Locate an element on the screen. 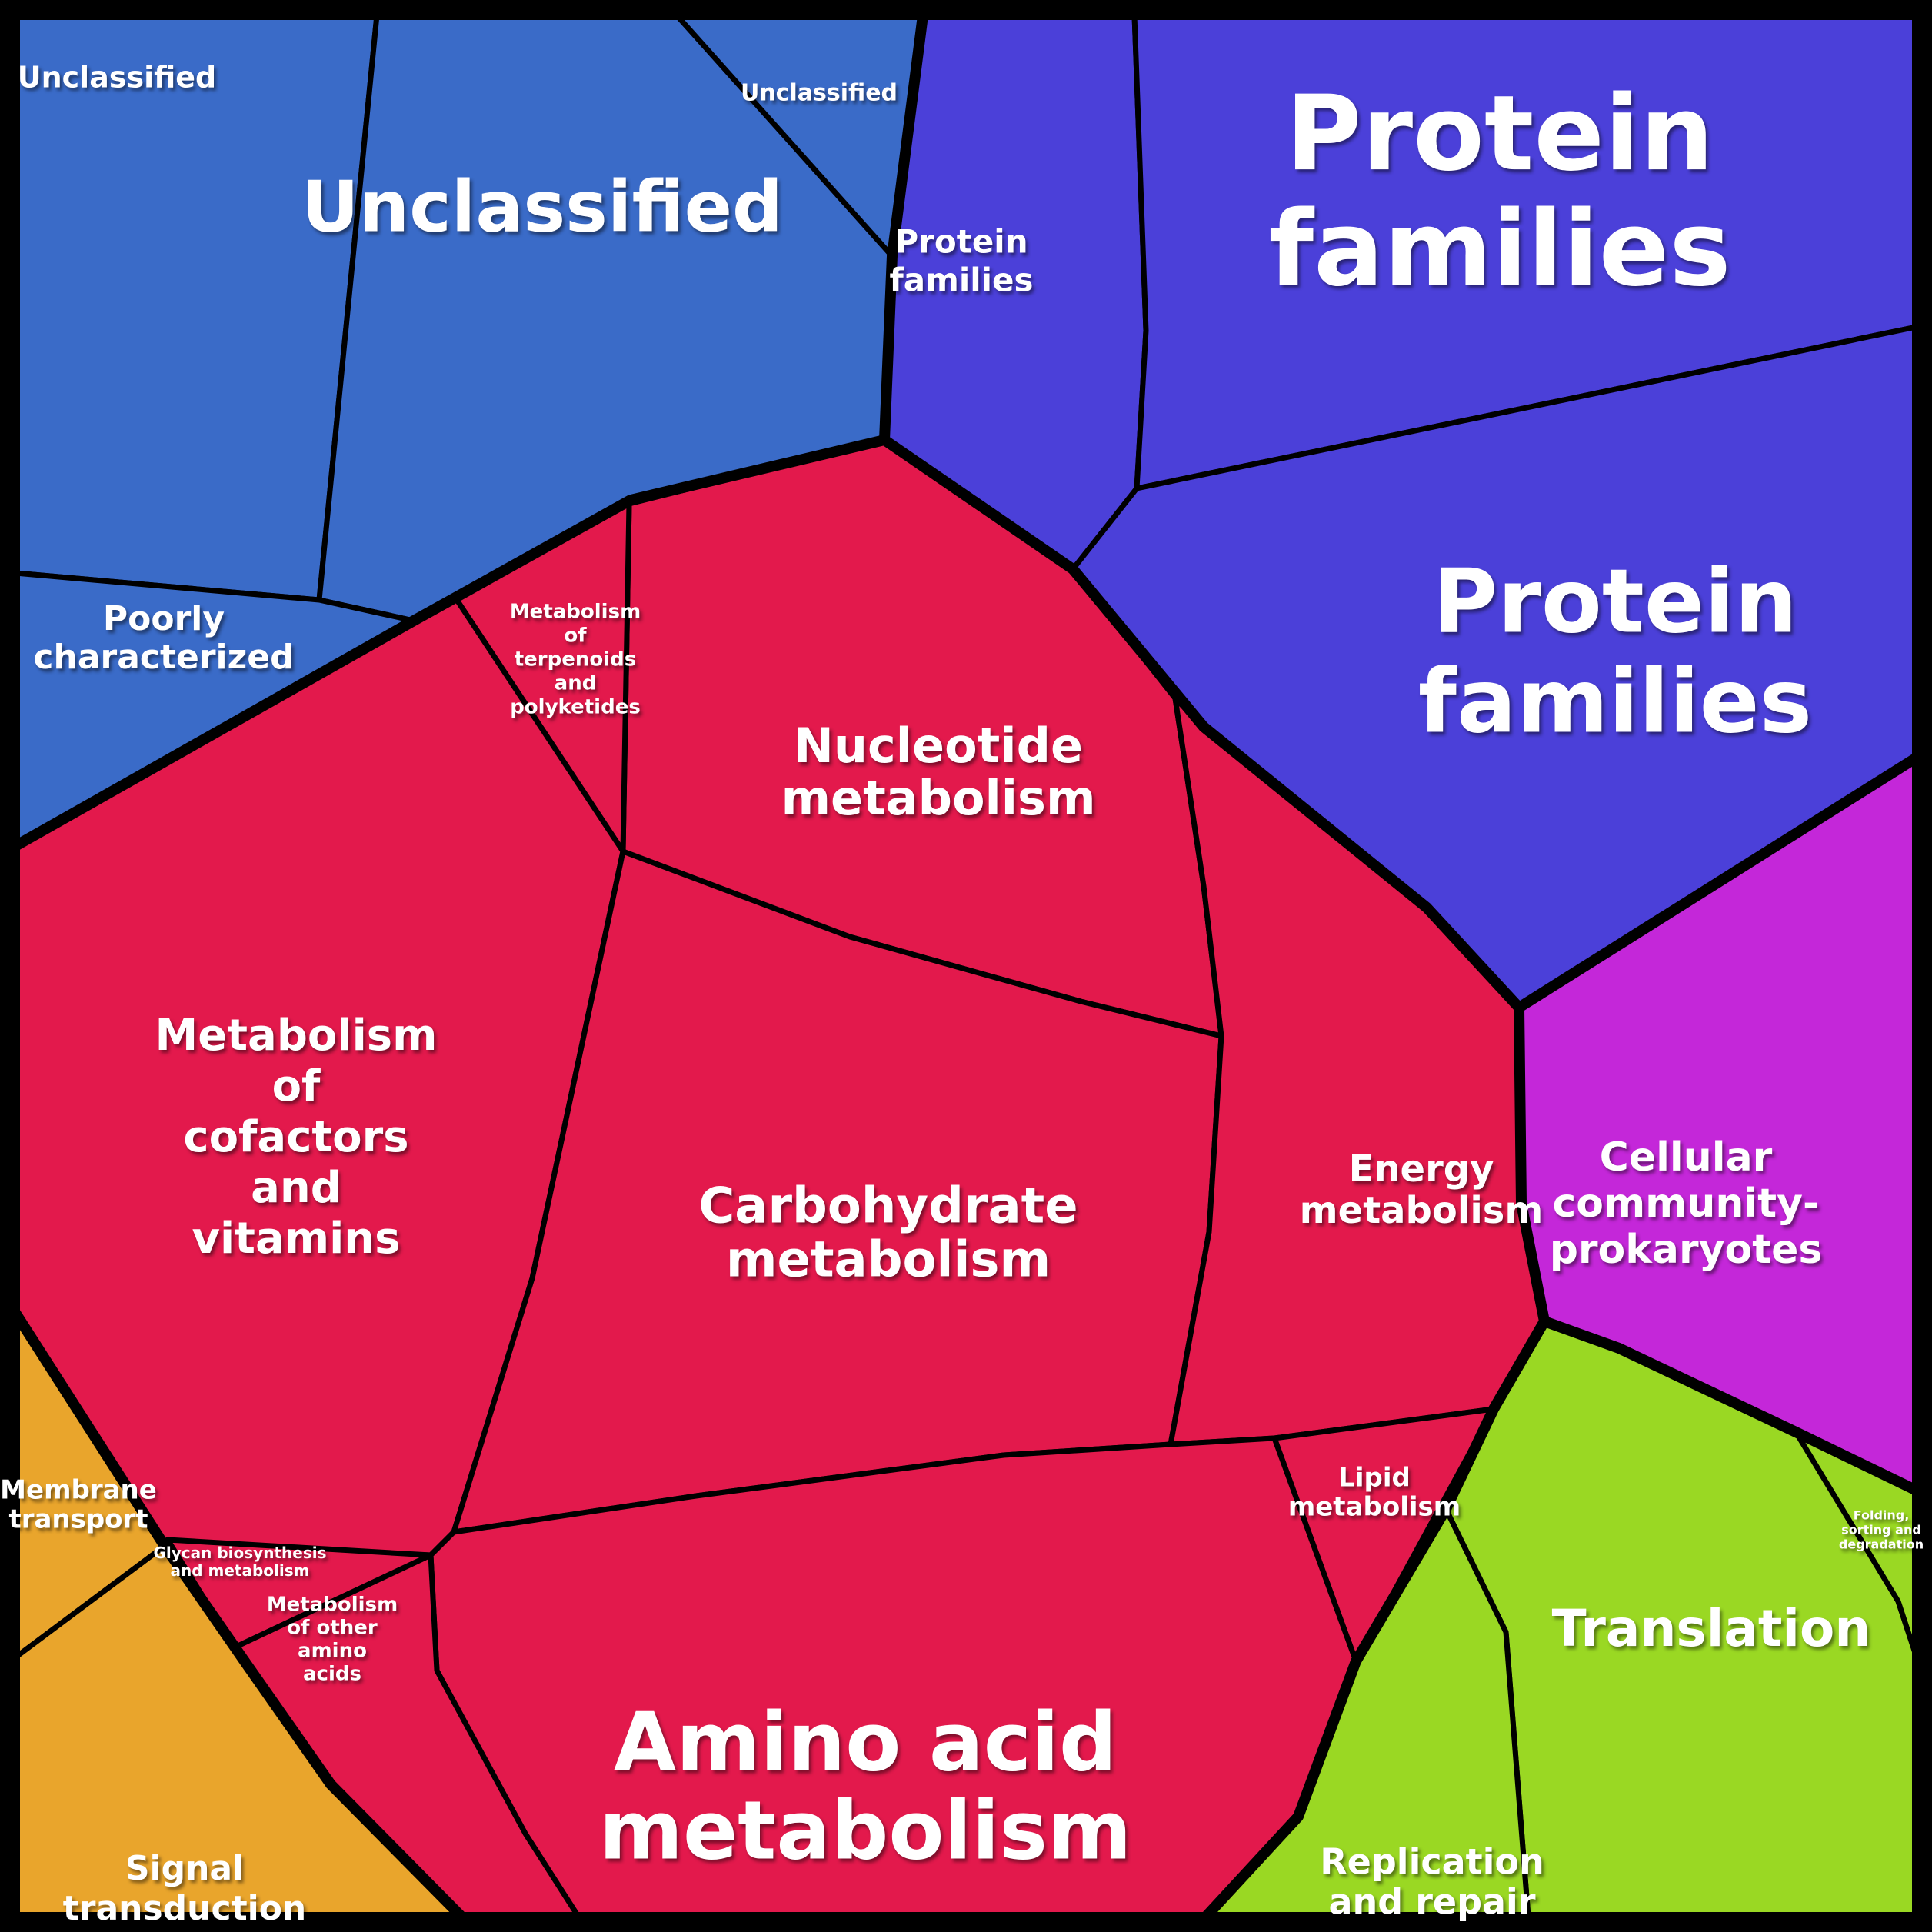 The image size is (1932, 1932). label-unclassified-main: Unclassified is located at coordinates (542, 206).